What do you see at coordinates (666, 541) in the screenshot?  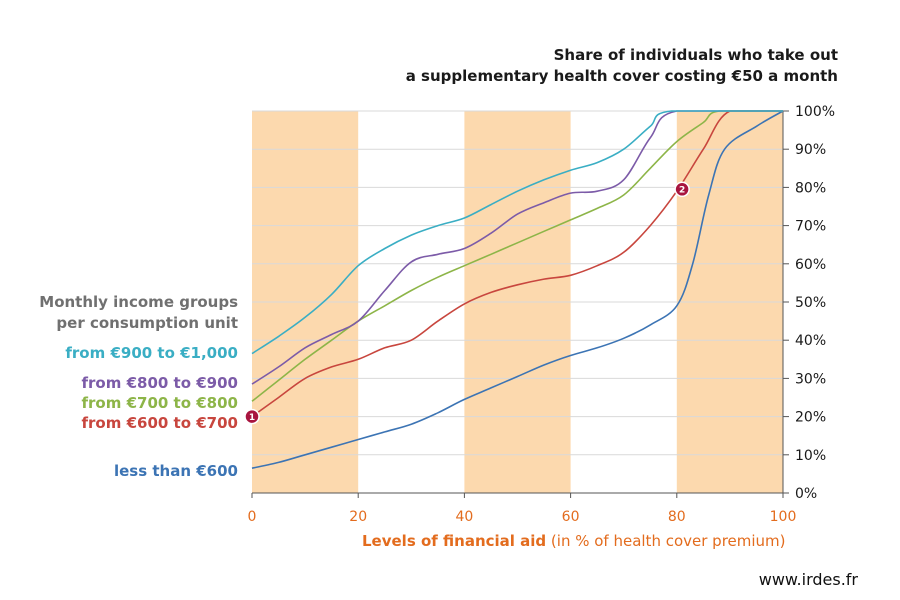 I see `x-axis-label-rest: (in % of health cover premium)` at bounding box center [666, 541].